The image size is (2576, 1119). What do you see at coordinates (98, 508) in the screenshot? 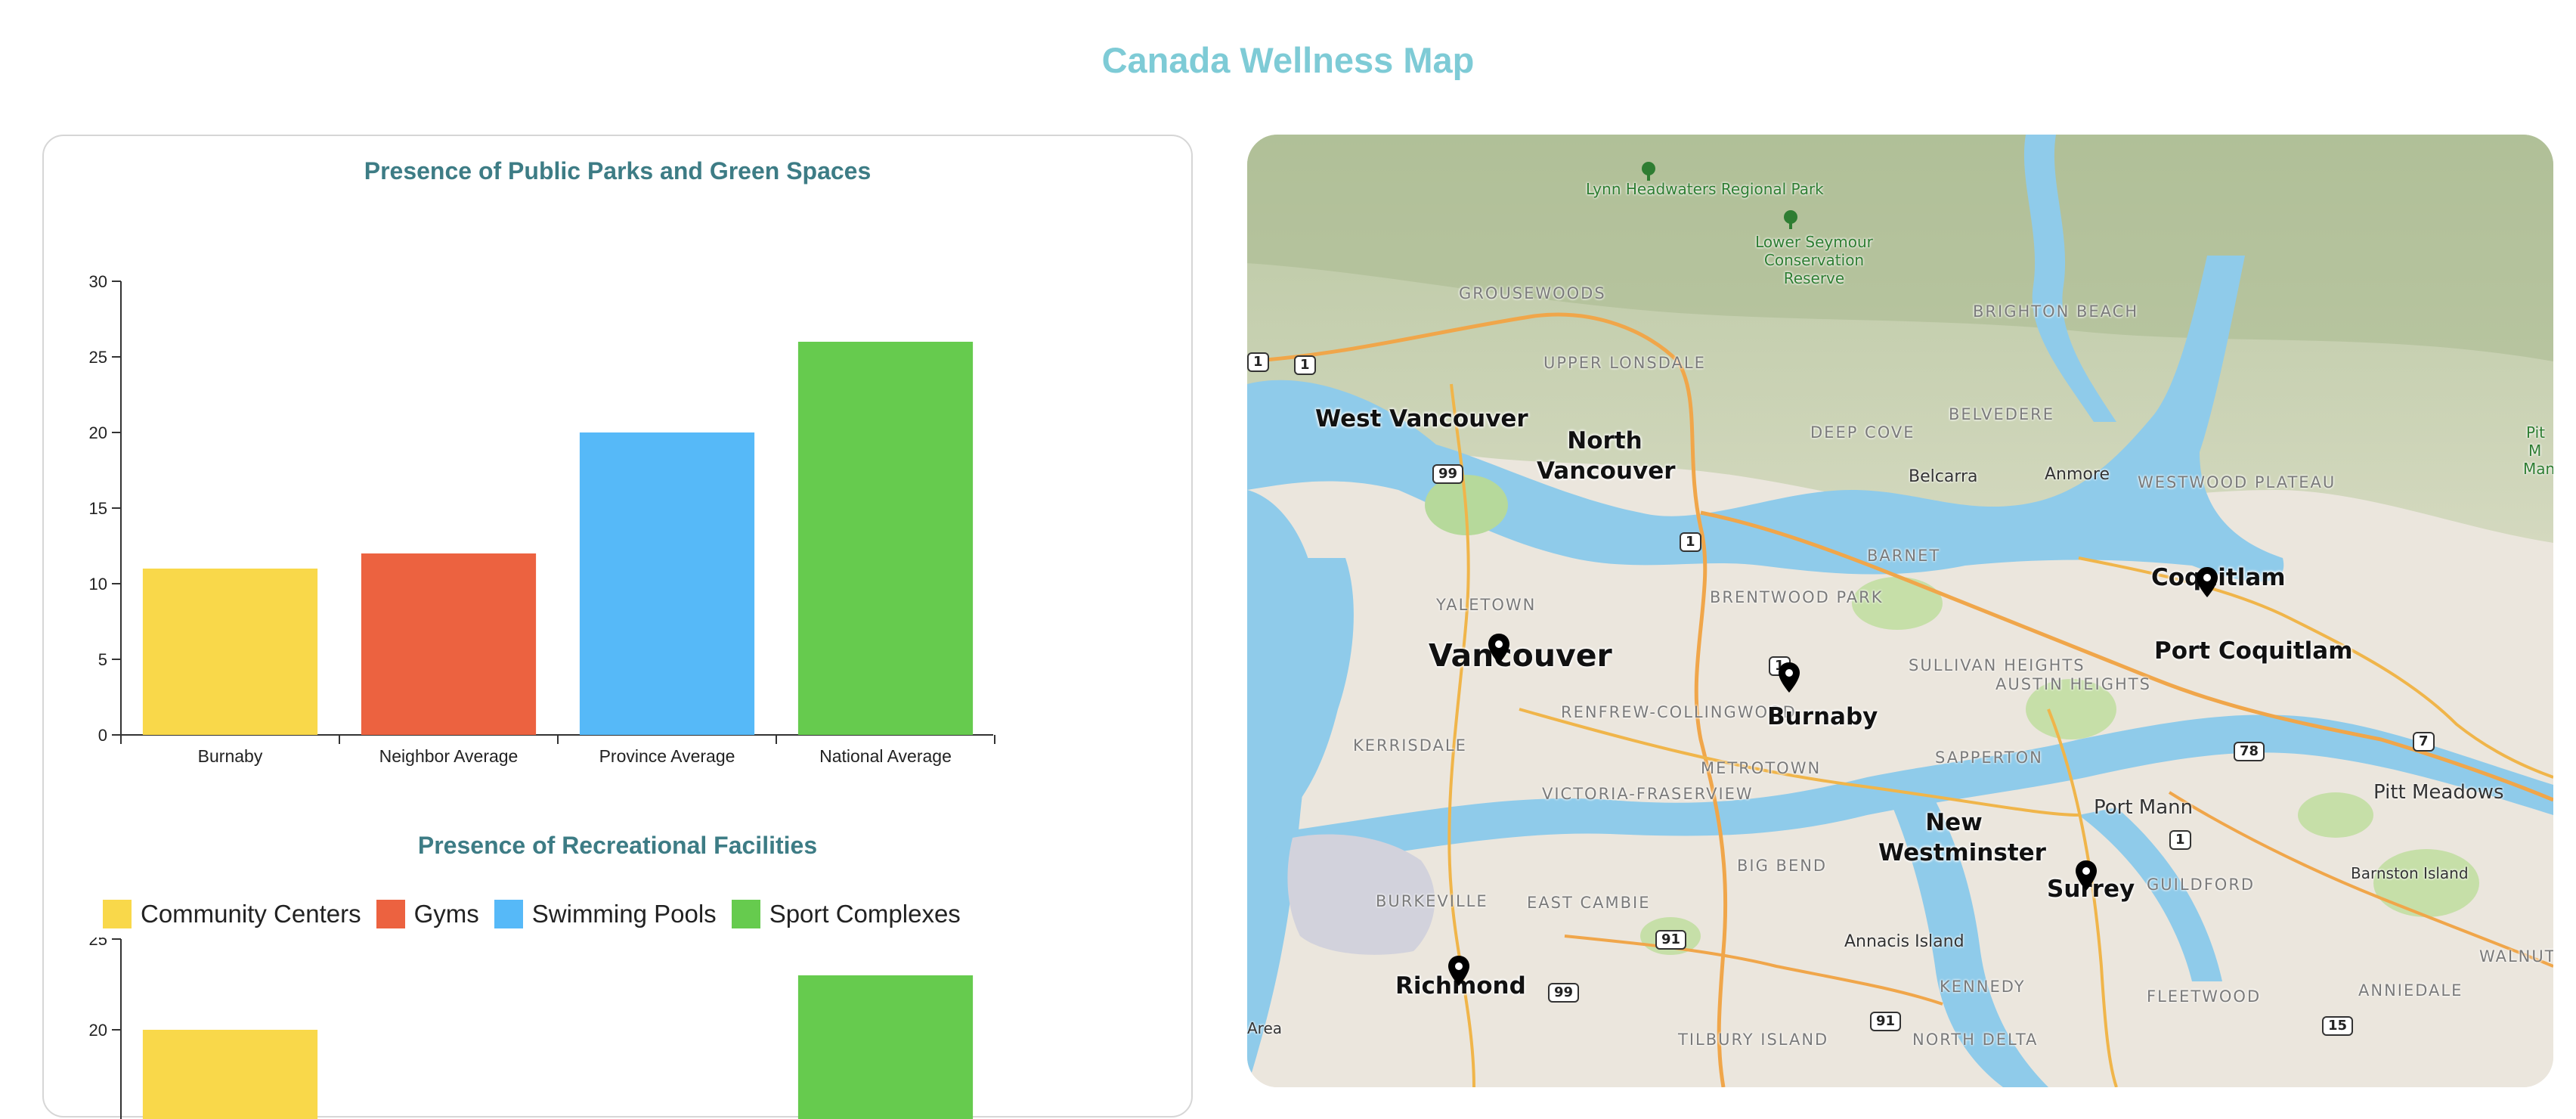
I see `y-tick-label: 15` at bounding box center [98, 508].